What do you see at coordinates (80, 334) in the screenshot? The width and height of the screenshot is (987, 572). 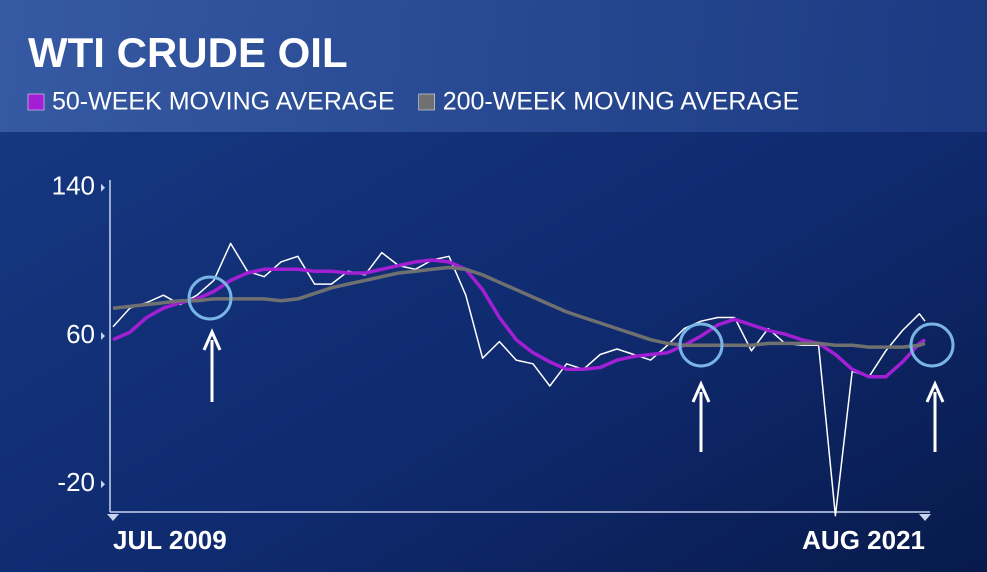 I see `y-tick-label: 60` at bounding box center [80, 334].